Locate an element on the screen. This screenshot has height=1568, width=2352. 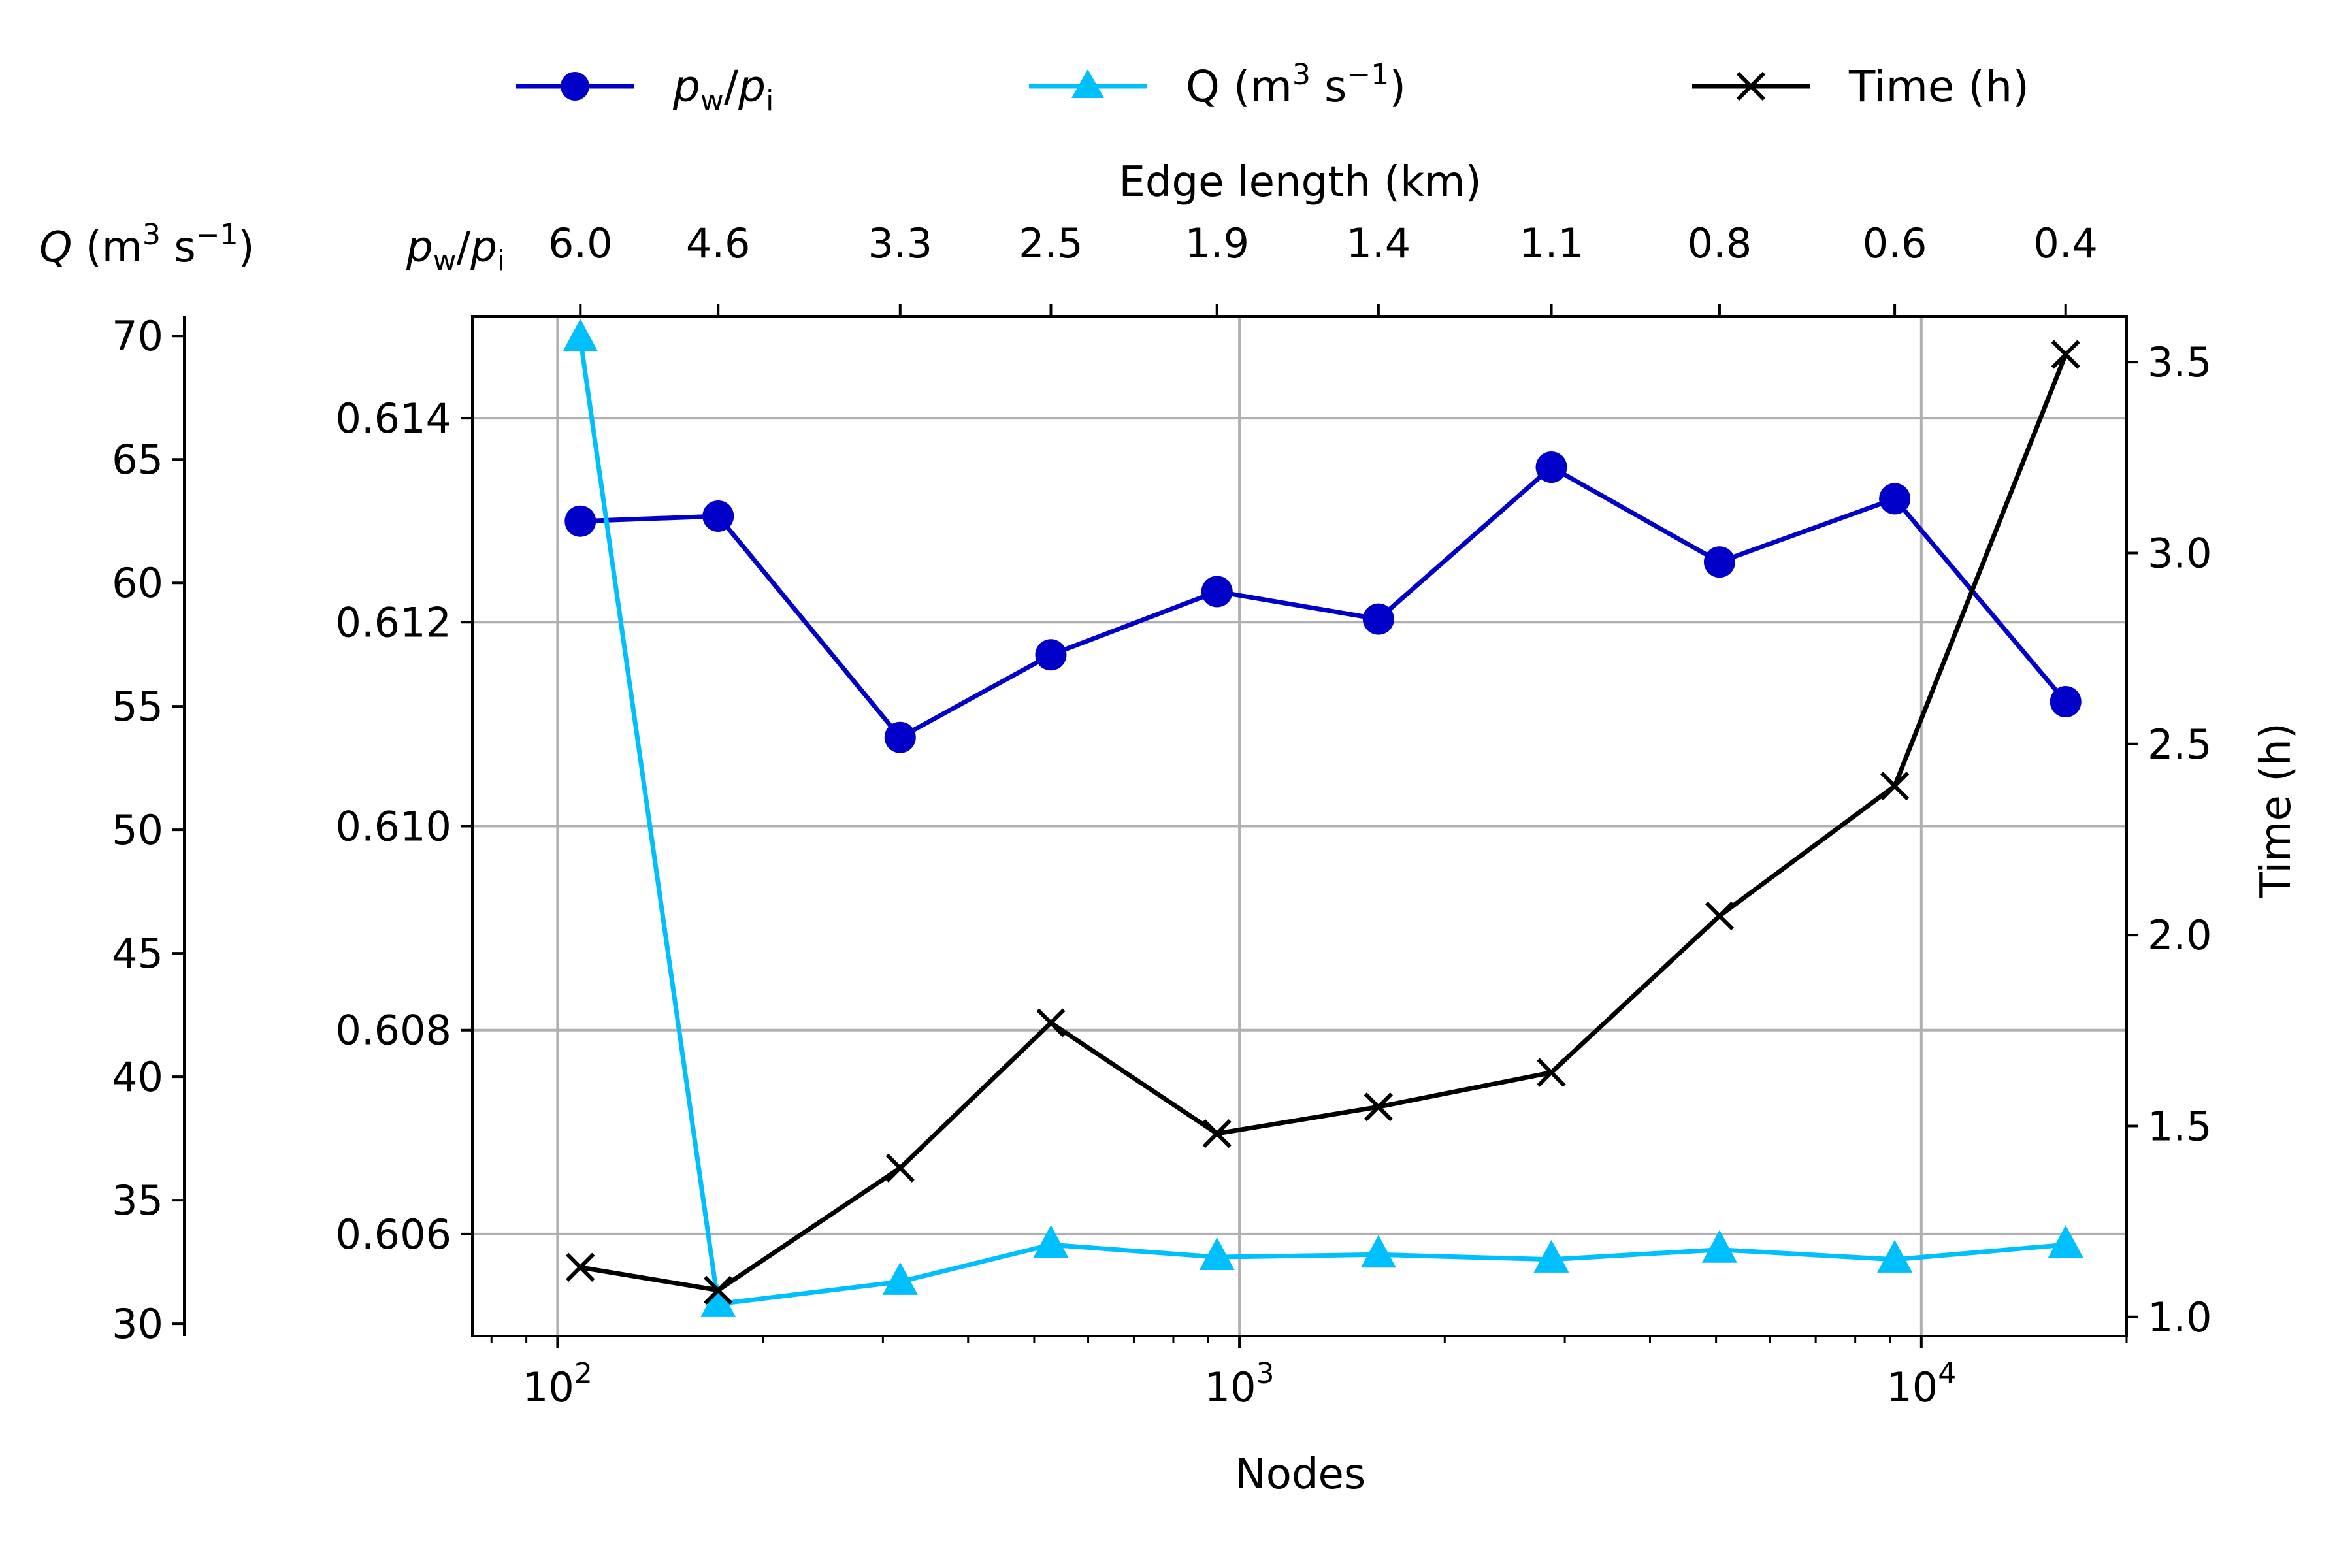
right-tick-label-2: 2.0 is located at coordinates (2180, 935).